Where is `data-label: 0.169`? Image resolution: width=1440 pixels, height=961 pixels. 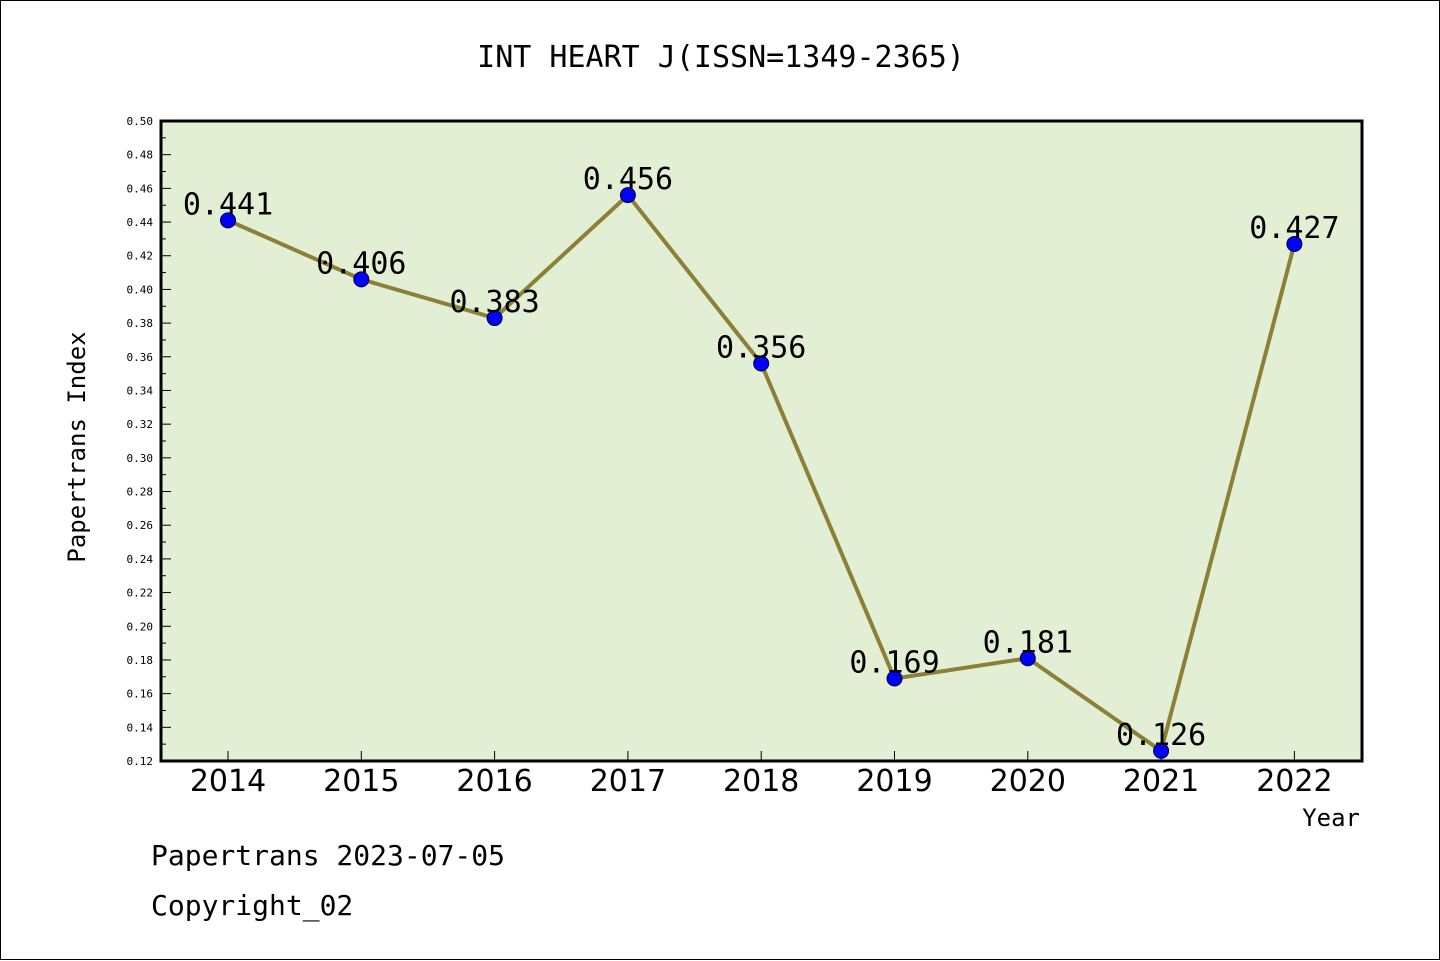 data-label: 0.169 is located at coordinates (894, 662).